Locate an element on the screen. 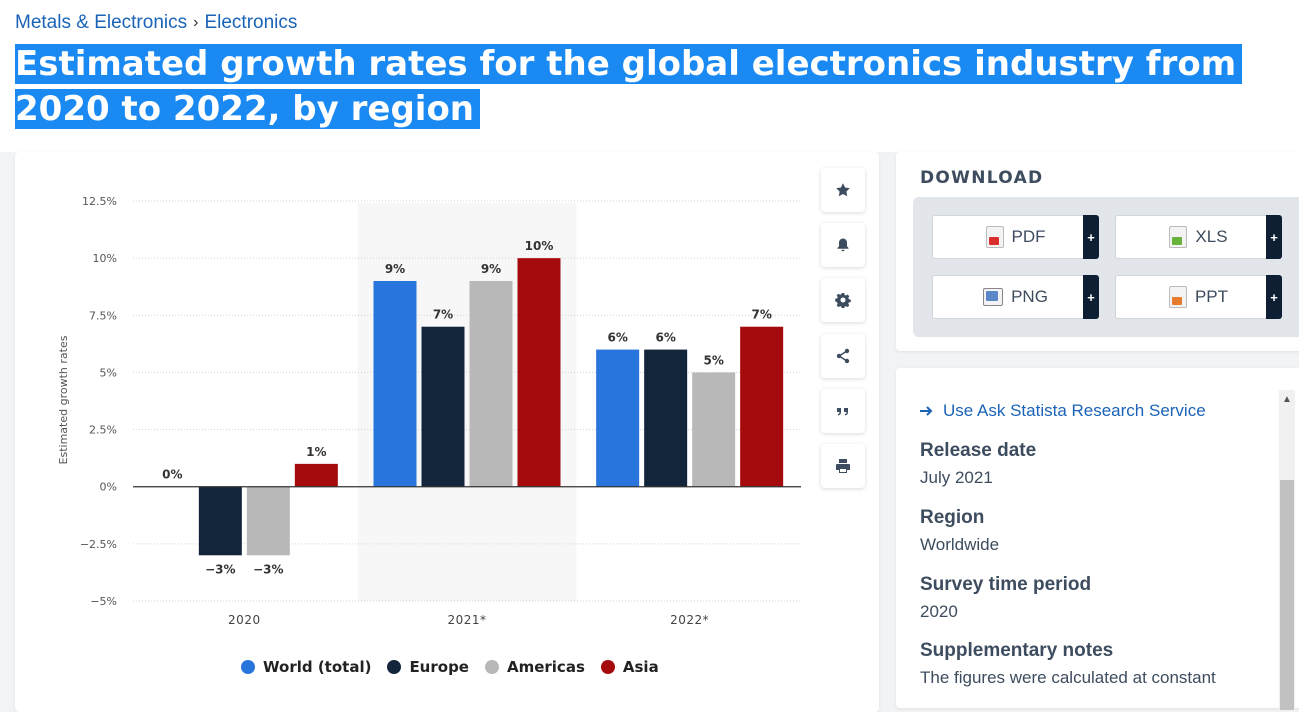  share-icon is located at coordinates (843, 356).